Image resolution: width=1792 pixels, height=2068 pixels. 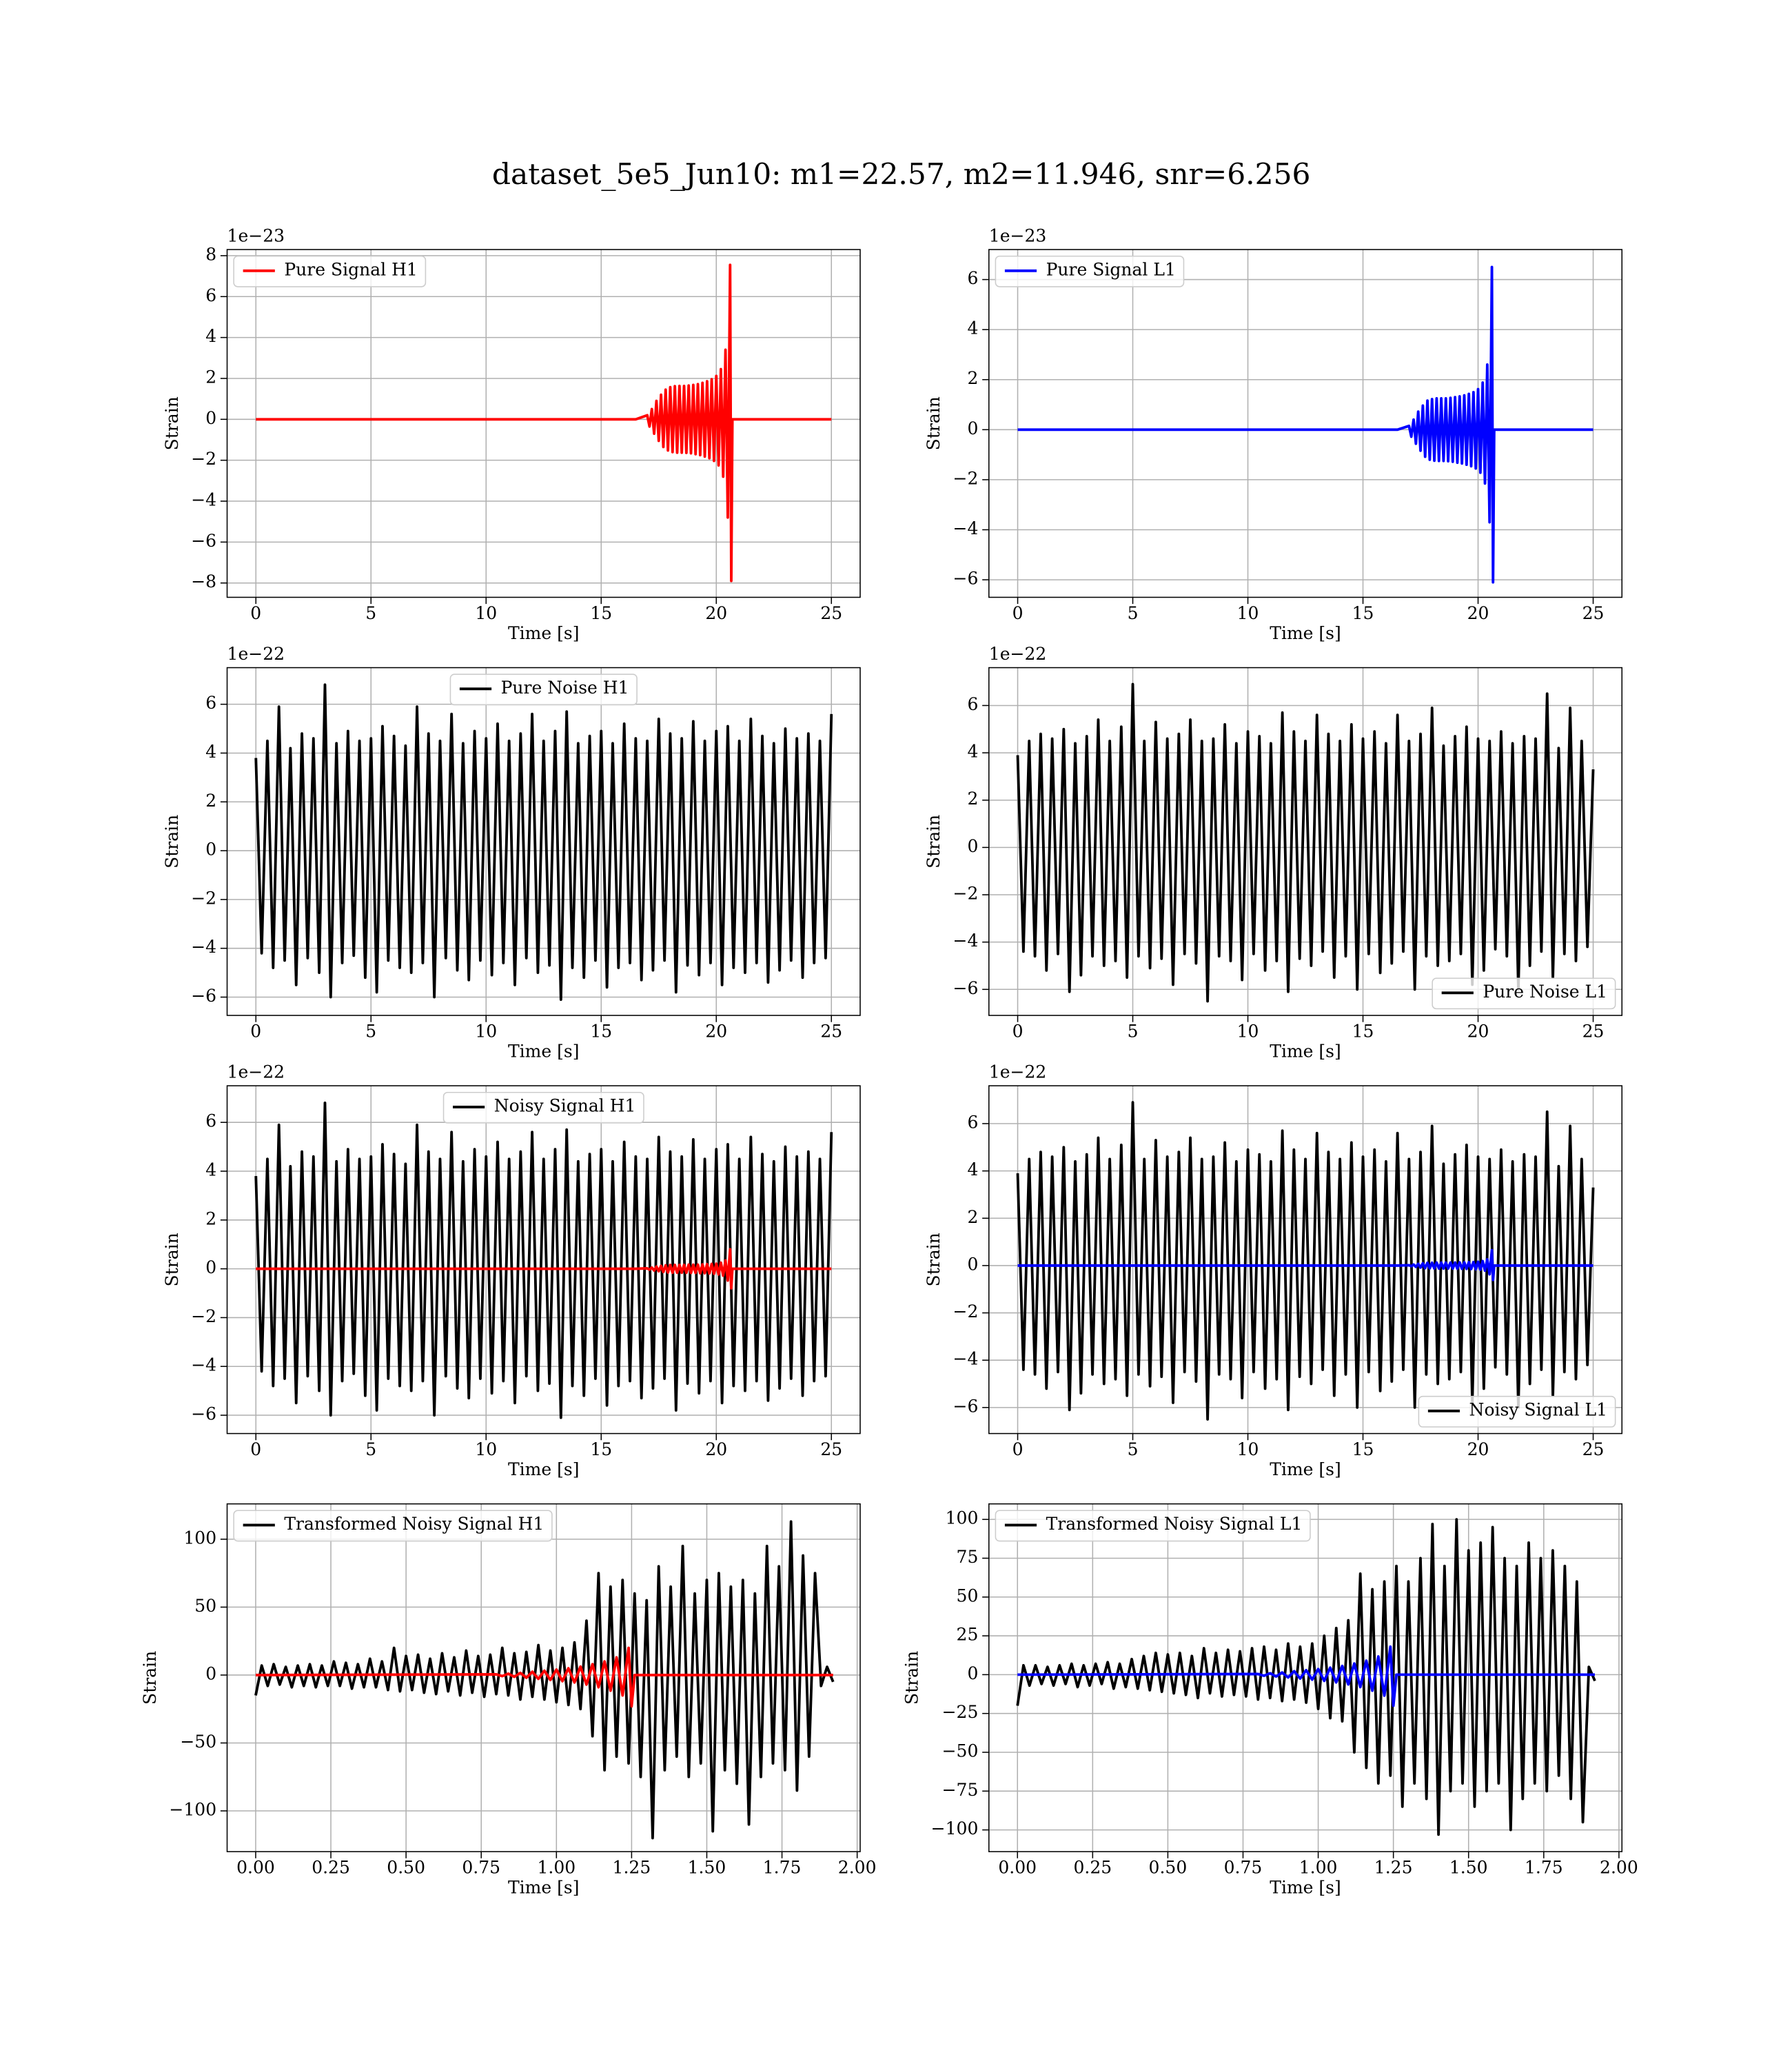 What do you see at coordinates (205, 1606) in the screenshot?
I see `y-tick-label: 50` at bounding box center [205, 1606].